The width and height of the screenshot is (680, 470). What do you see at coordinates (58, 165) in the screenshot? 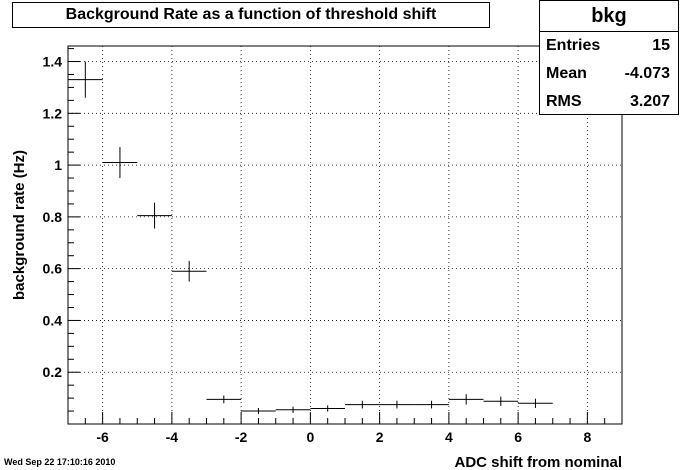
I see `y-tick-label: 1` at bounding box center [58, 165].